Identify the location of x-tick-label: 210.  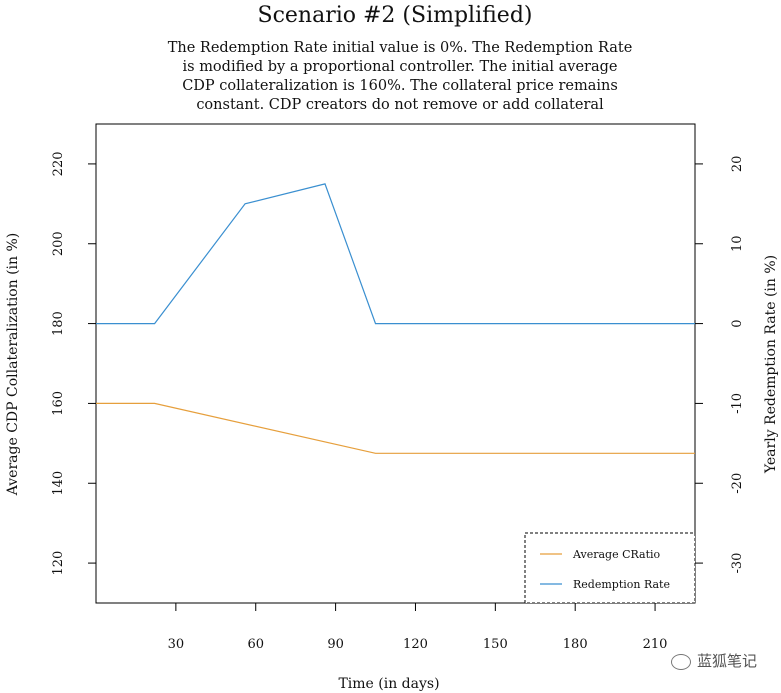
(655, 644).